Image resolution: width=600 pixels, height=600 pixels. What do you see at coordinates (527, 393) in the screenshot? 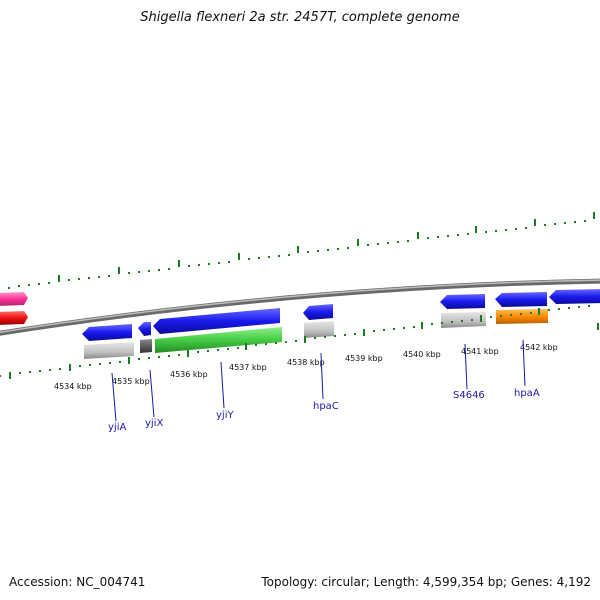
I see `gene-label-hpaA: hpaA` at bounding box center [527, 393].